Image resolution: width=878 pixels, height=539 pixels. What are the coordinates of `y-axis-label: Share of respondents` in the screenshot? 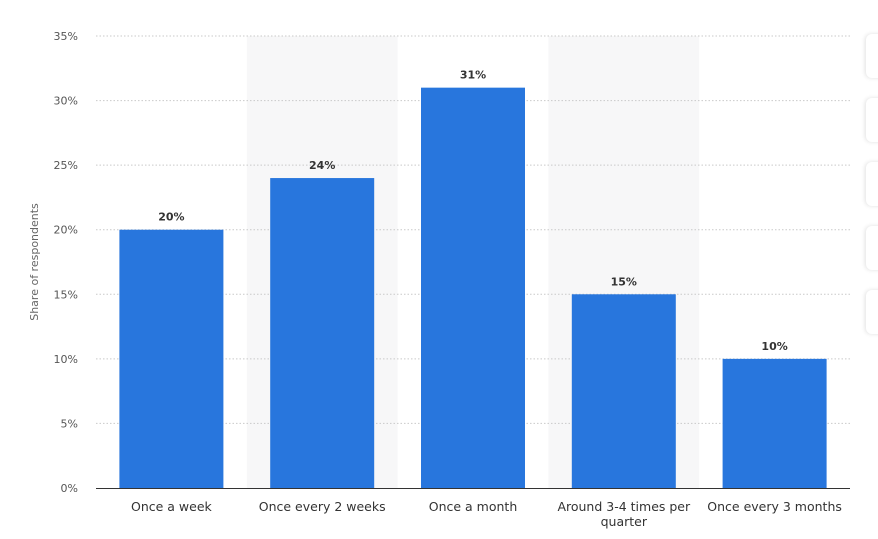 It's located at (34, 262).